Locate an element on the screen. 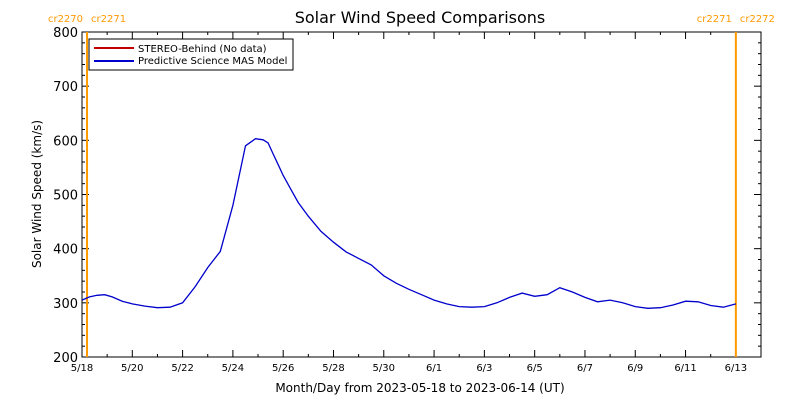 This screenshot has height=400, width=800. x-tick-label: 6/5 is located at coordinates (535, 368).